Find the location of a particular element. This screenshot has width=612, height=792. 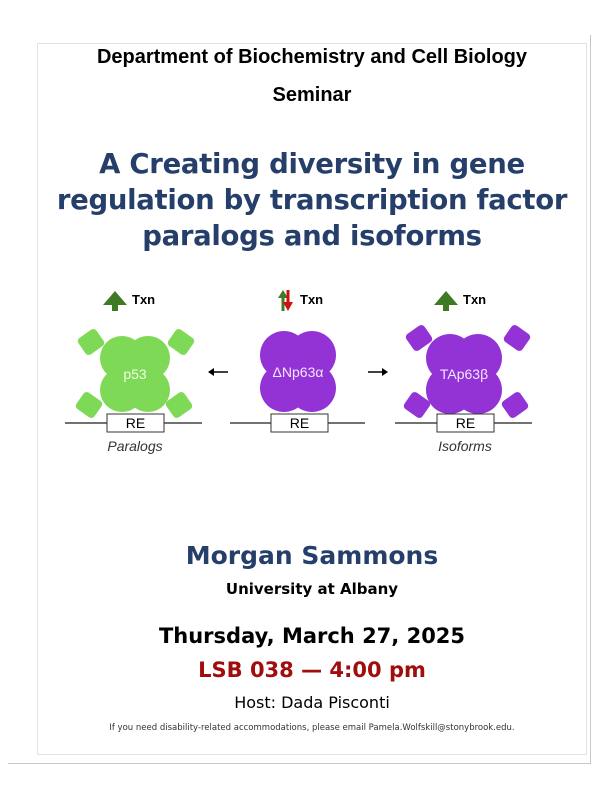

isoforms-caption: Isoforms is located at coordinates (465, 446).